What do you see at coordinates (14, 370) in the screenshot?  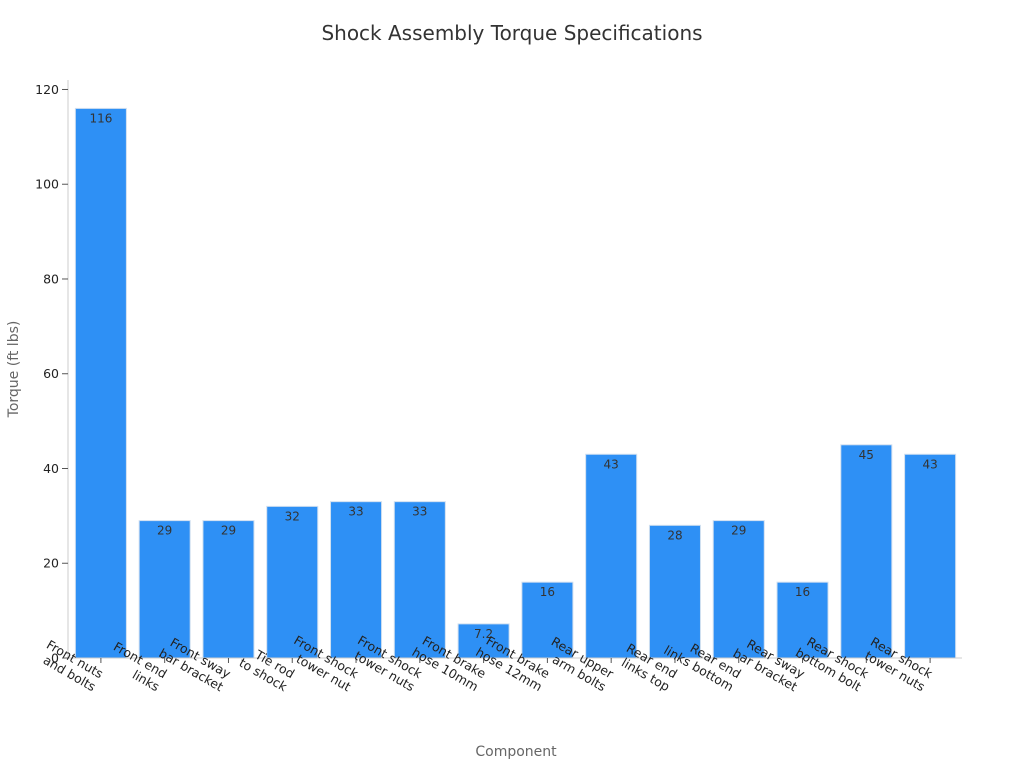 I see `y-axis-label: Torque (ft lbs)` at bounding box center [14, 370].